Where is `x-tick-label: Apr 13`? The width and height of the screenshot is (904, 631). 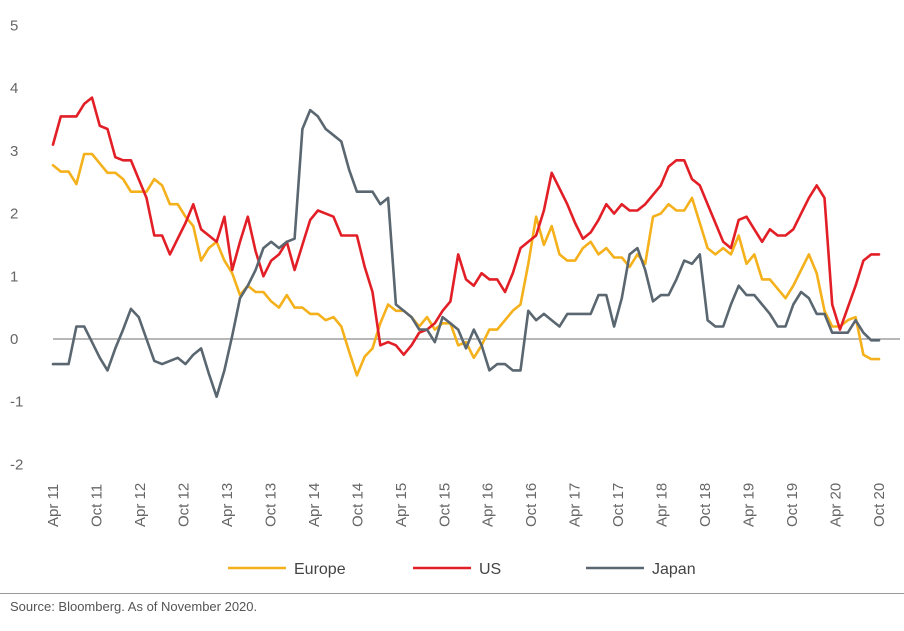 x-tick-label: Apr 13 is located at coordinates (227, 505).